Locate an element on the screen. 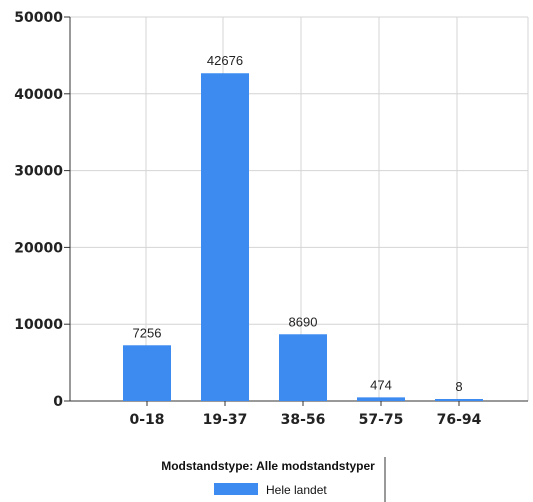 Image resolution: width=533 pixels, height=502 pixels. data-label-38-56: 8690 is located at coordinates (303, 321).